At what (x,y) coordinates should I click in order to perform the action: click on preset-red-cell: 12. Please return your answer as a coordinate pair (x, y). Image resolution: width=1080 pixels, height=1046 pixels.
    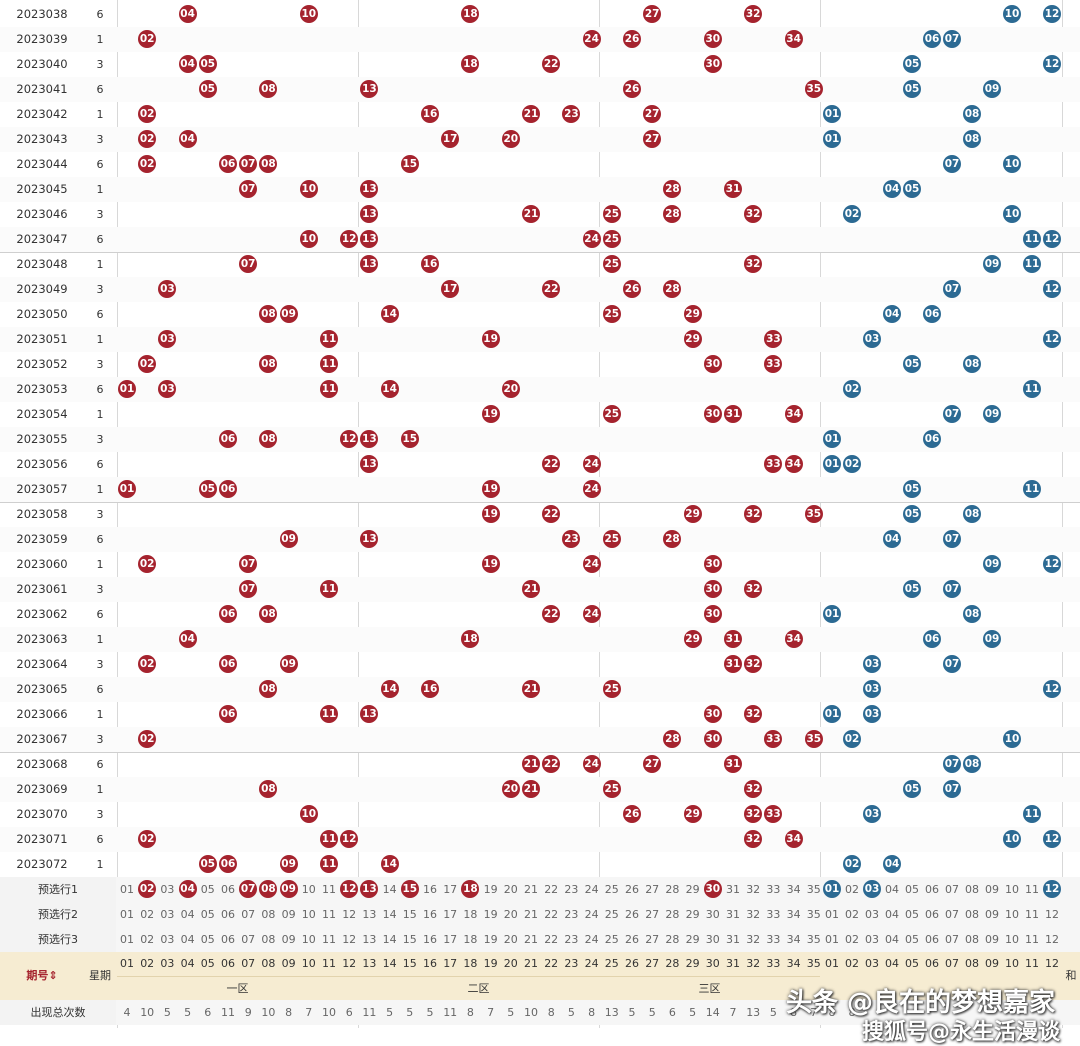
    Looking at the image, I should click on (349, 939).